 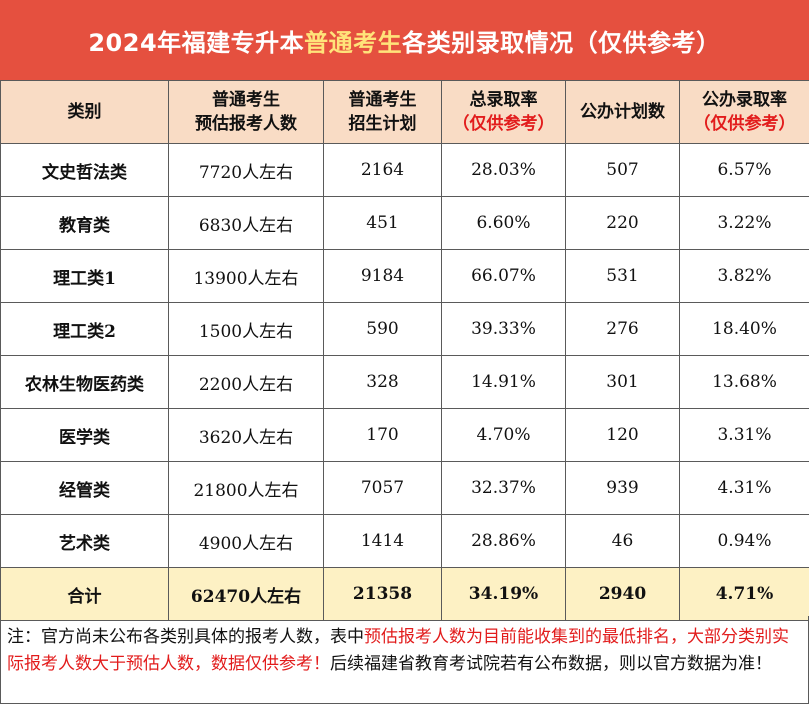 What do you see at coordinates (382, 594) in the screenshot?
I see `total-plan: 21358` at bounding box center [382, 594].